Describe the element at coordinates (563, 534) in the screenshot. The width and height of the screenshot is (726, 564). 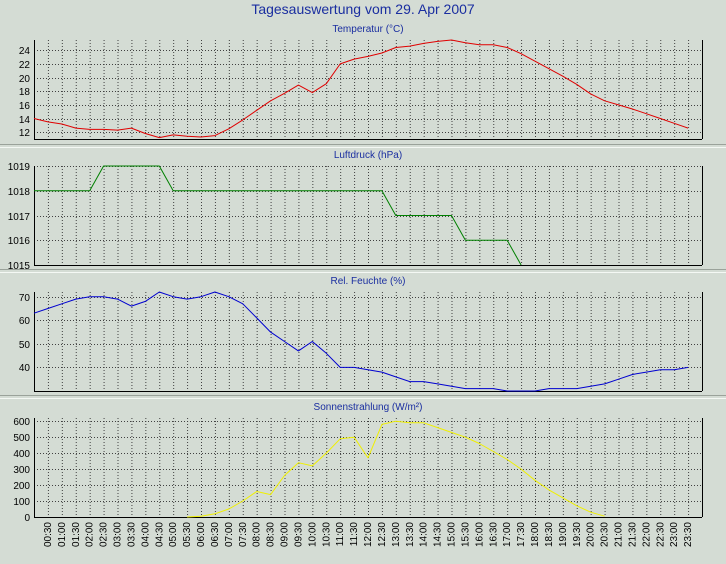
I see `x-tick-label: 19:00` at that location.